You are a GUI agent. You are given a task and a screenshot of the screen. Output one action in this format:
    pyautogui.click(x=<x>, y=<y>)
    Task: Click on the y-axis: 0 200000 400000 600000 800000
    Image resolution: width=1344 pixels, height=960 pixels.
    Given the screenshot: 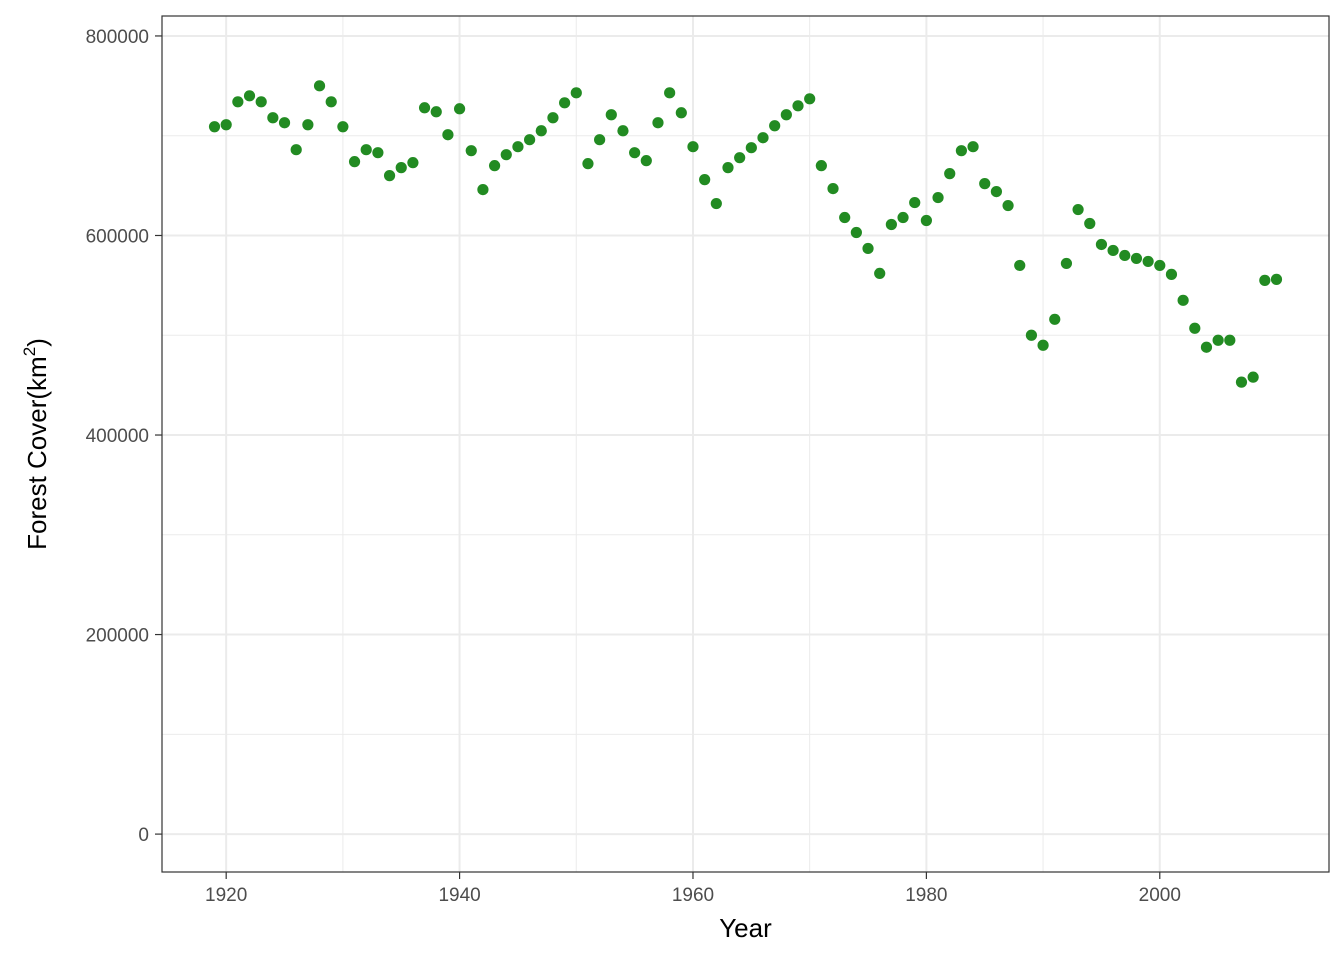 What is the action you would take?
    pyautogui.click(x=124, y=436)
    